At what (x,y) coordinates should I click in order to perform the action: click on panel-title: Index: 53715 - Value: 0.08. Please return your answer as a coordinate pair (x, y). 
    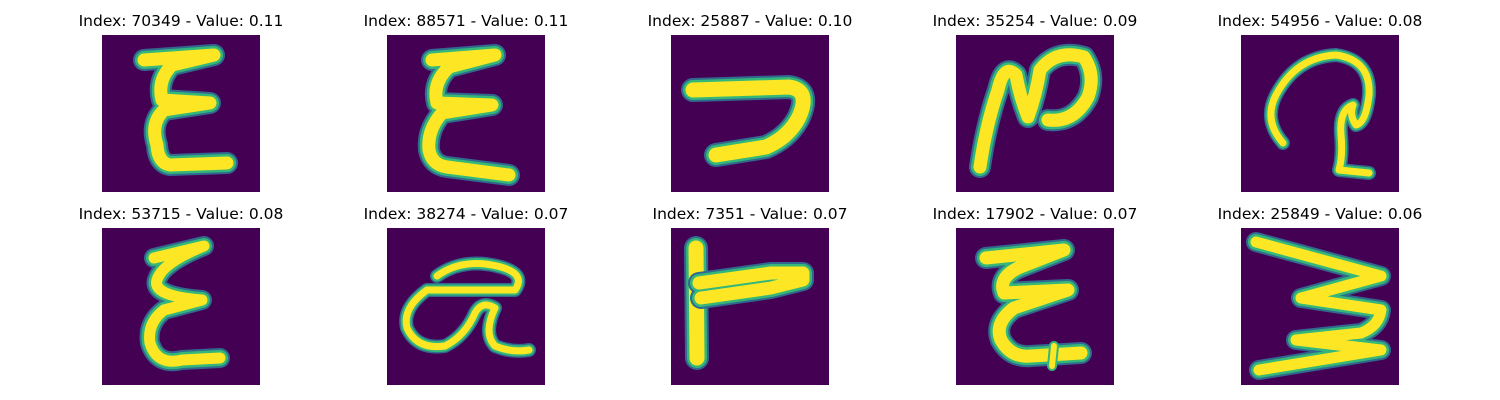
    Looking at the image, I should click on (181, 214).